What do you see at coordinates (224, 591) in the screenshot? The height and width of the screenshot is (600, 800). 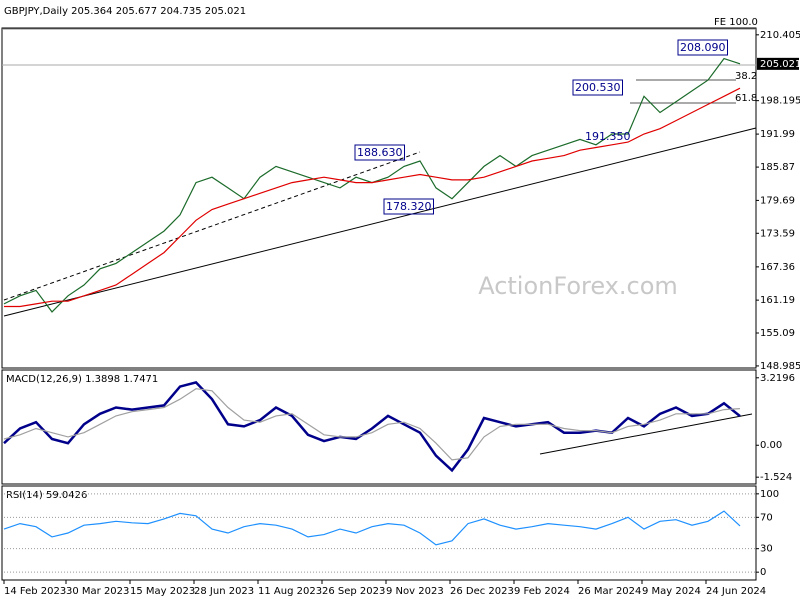 I see `x-tick-label: 28 Jun 2023` at bounding box center [224, 591].